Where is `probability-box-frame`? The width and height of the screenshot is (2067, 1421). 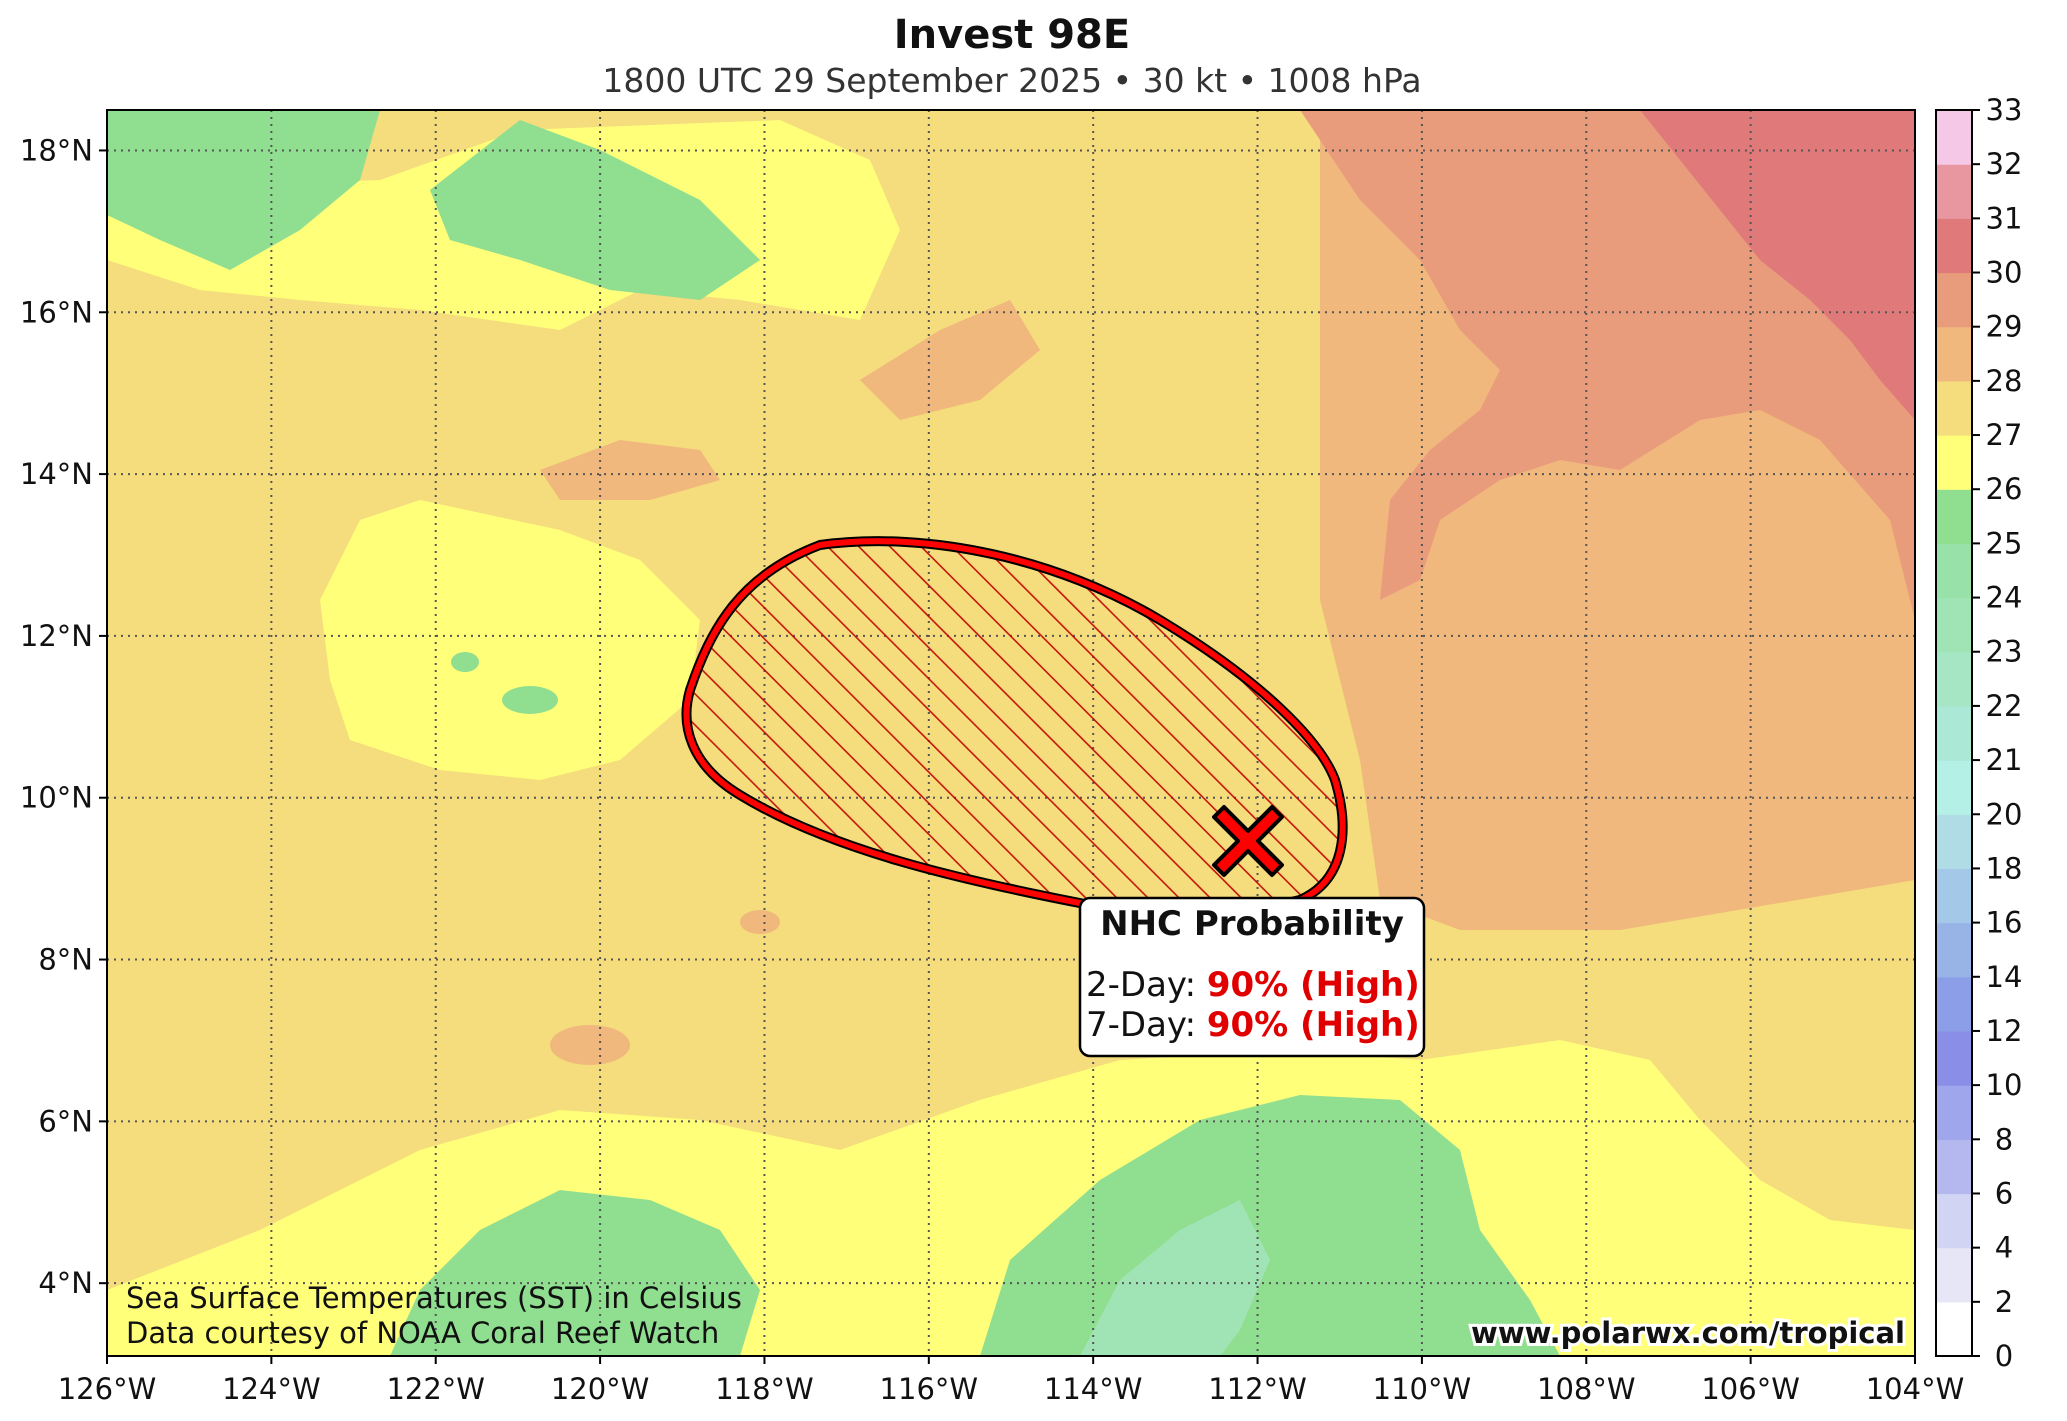
probability-box-frame is located at coordinates (1252, 977).